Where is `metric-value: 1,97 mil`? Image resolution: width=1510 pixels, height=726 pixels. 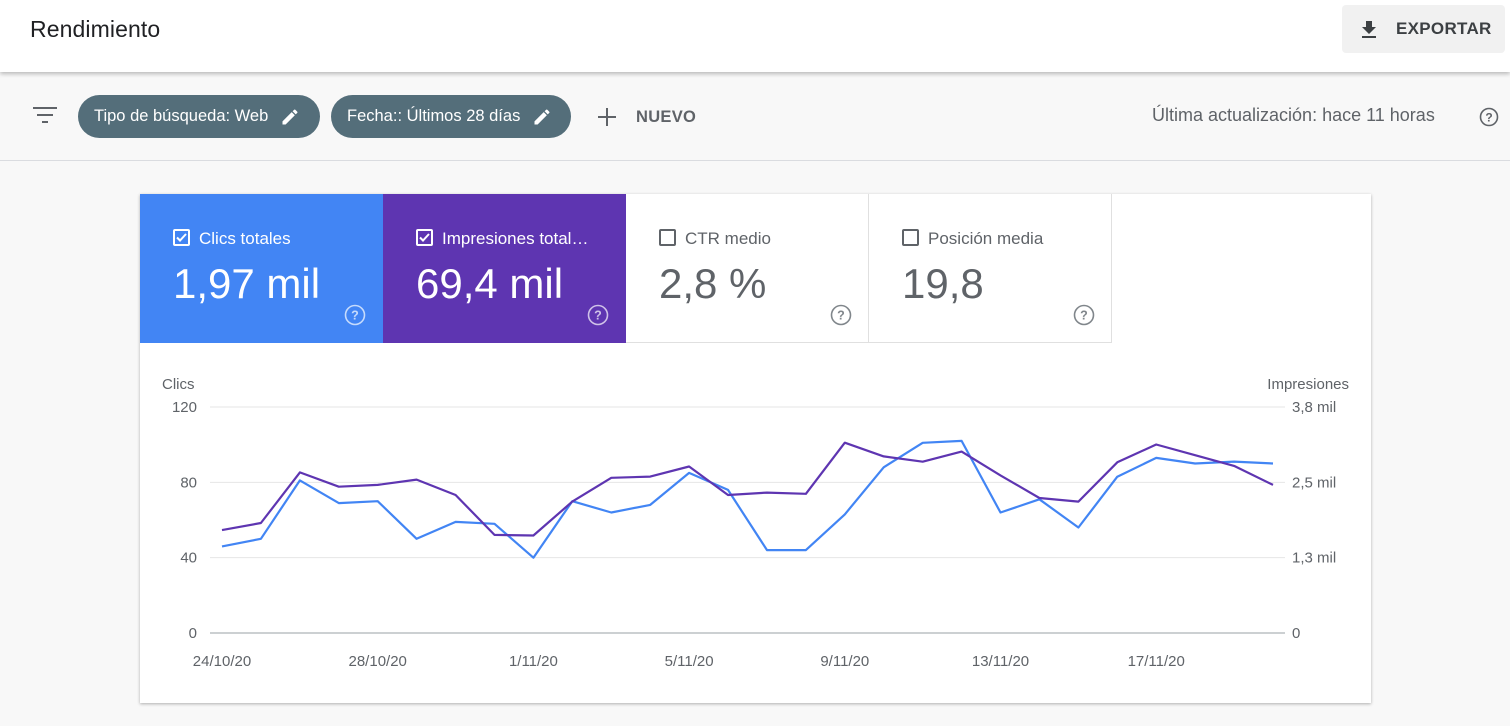 metric-value: 1,97 mil is located at coordinates (247, 283).